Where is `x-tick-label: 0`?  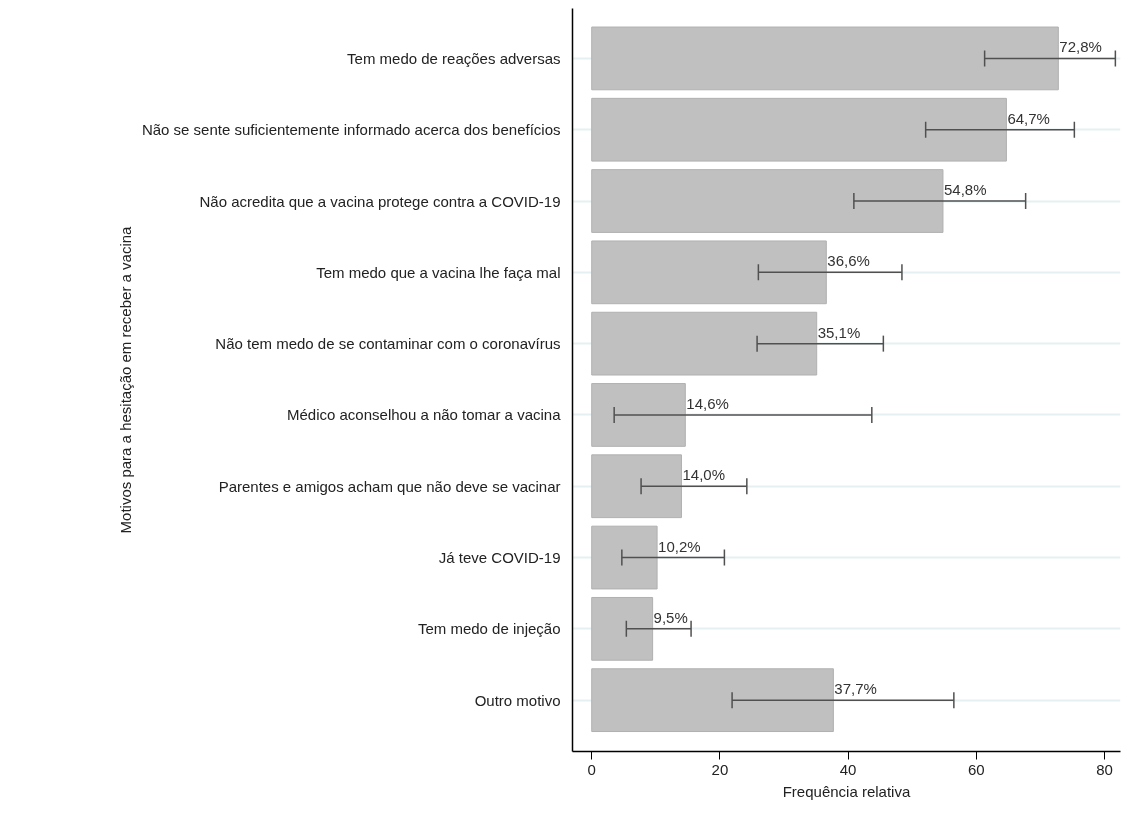 x-tick-label: 0 is located at coordinates (591, 769).